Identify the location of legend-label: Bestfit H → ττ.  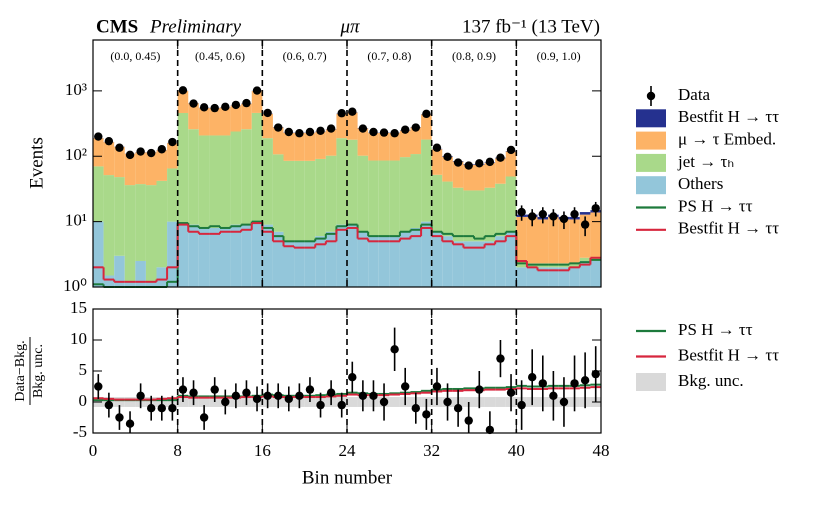
(728, 354).